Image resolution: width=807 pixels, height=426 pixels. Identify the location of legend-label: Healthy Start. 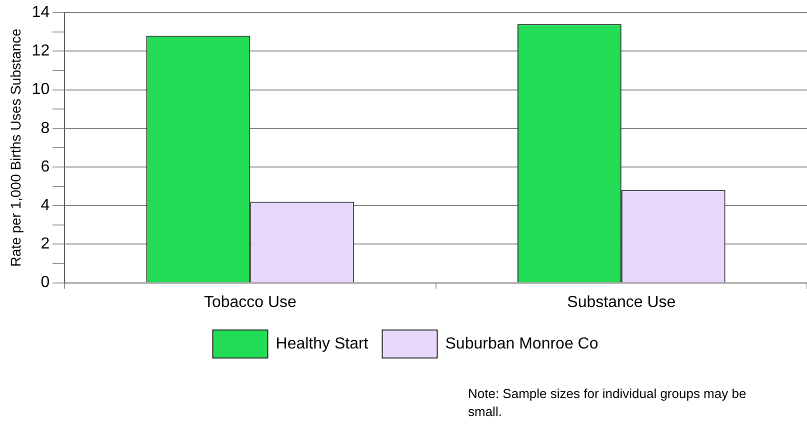
(322, 343).